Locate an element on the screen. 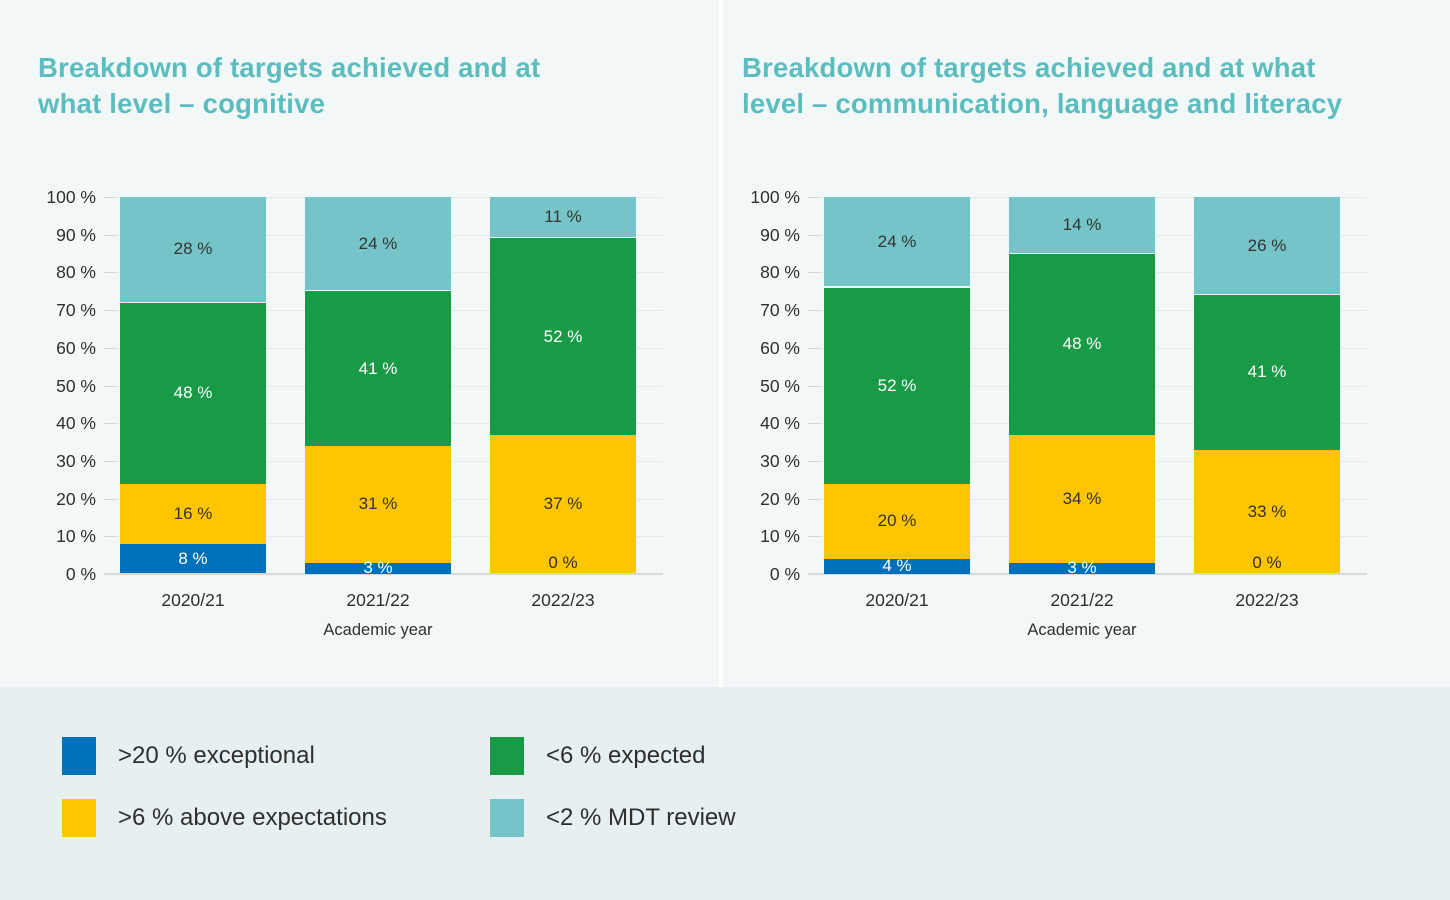 Image resolution: width=1450 pixels, height=900 pixels. bar-segment: 8 % is located at coordinates (193, 558).